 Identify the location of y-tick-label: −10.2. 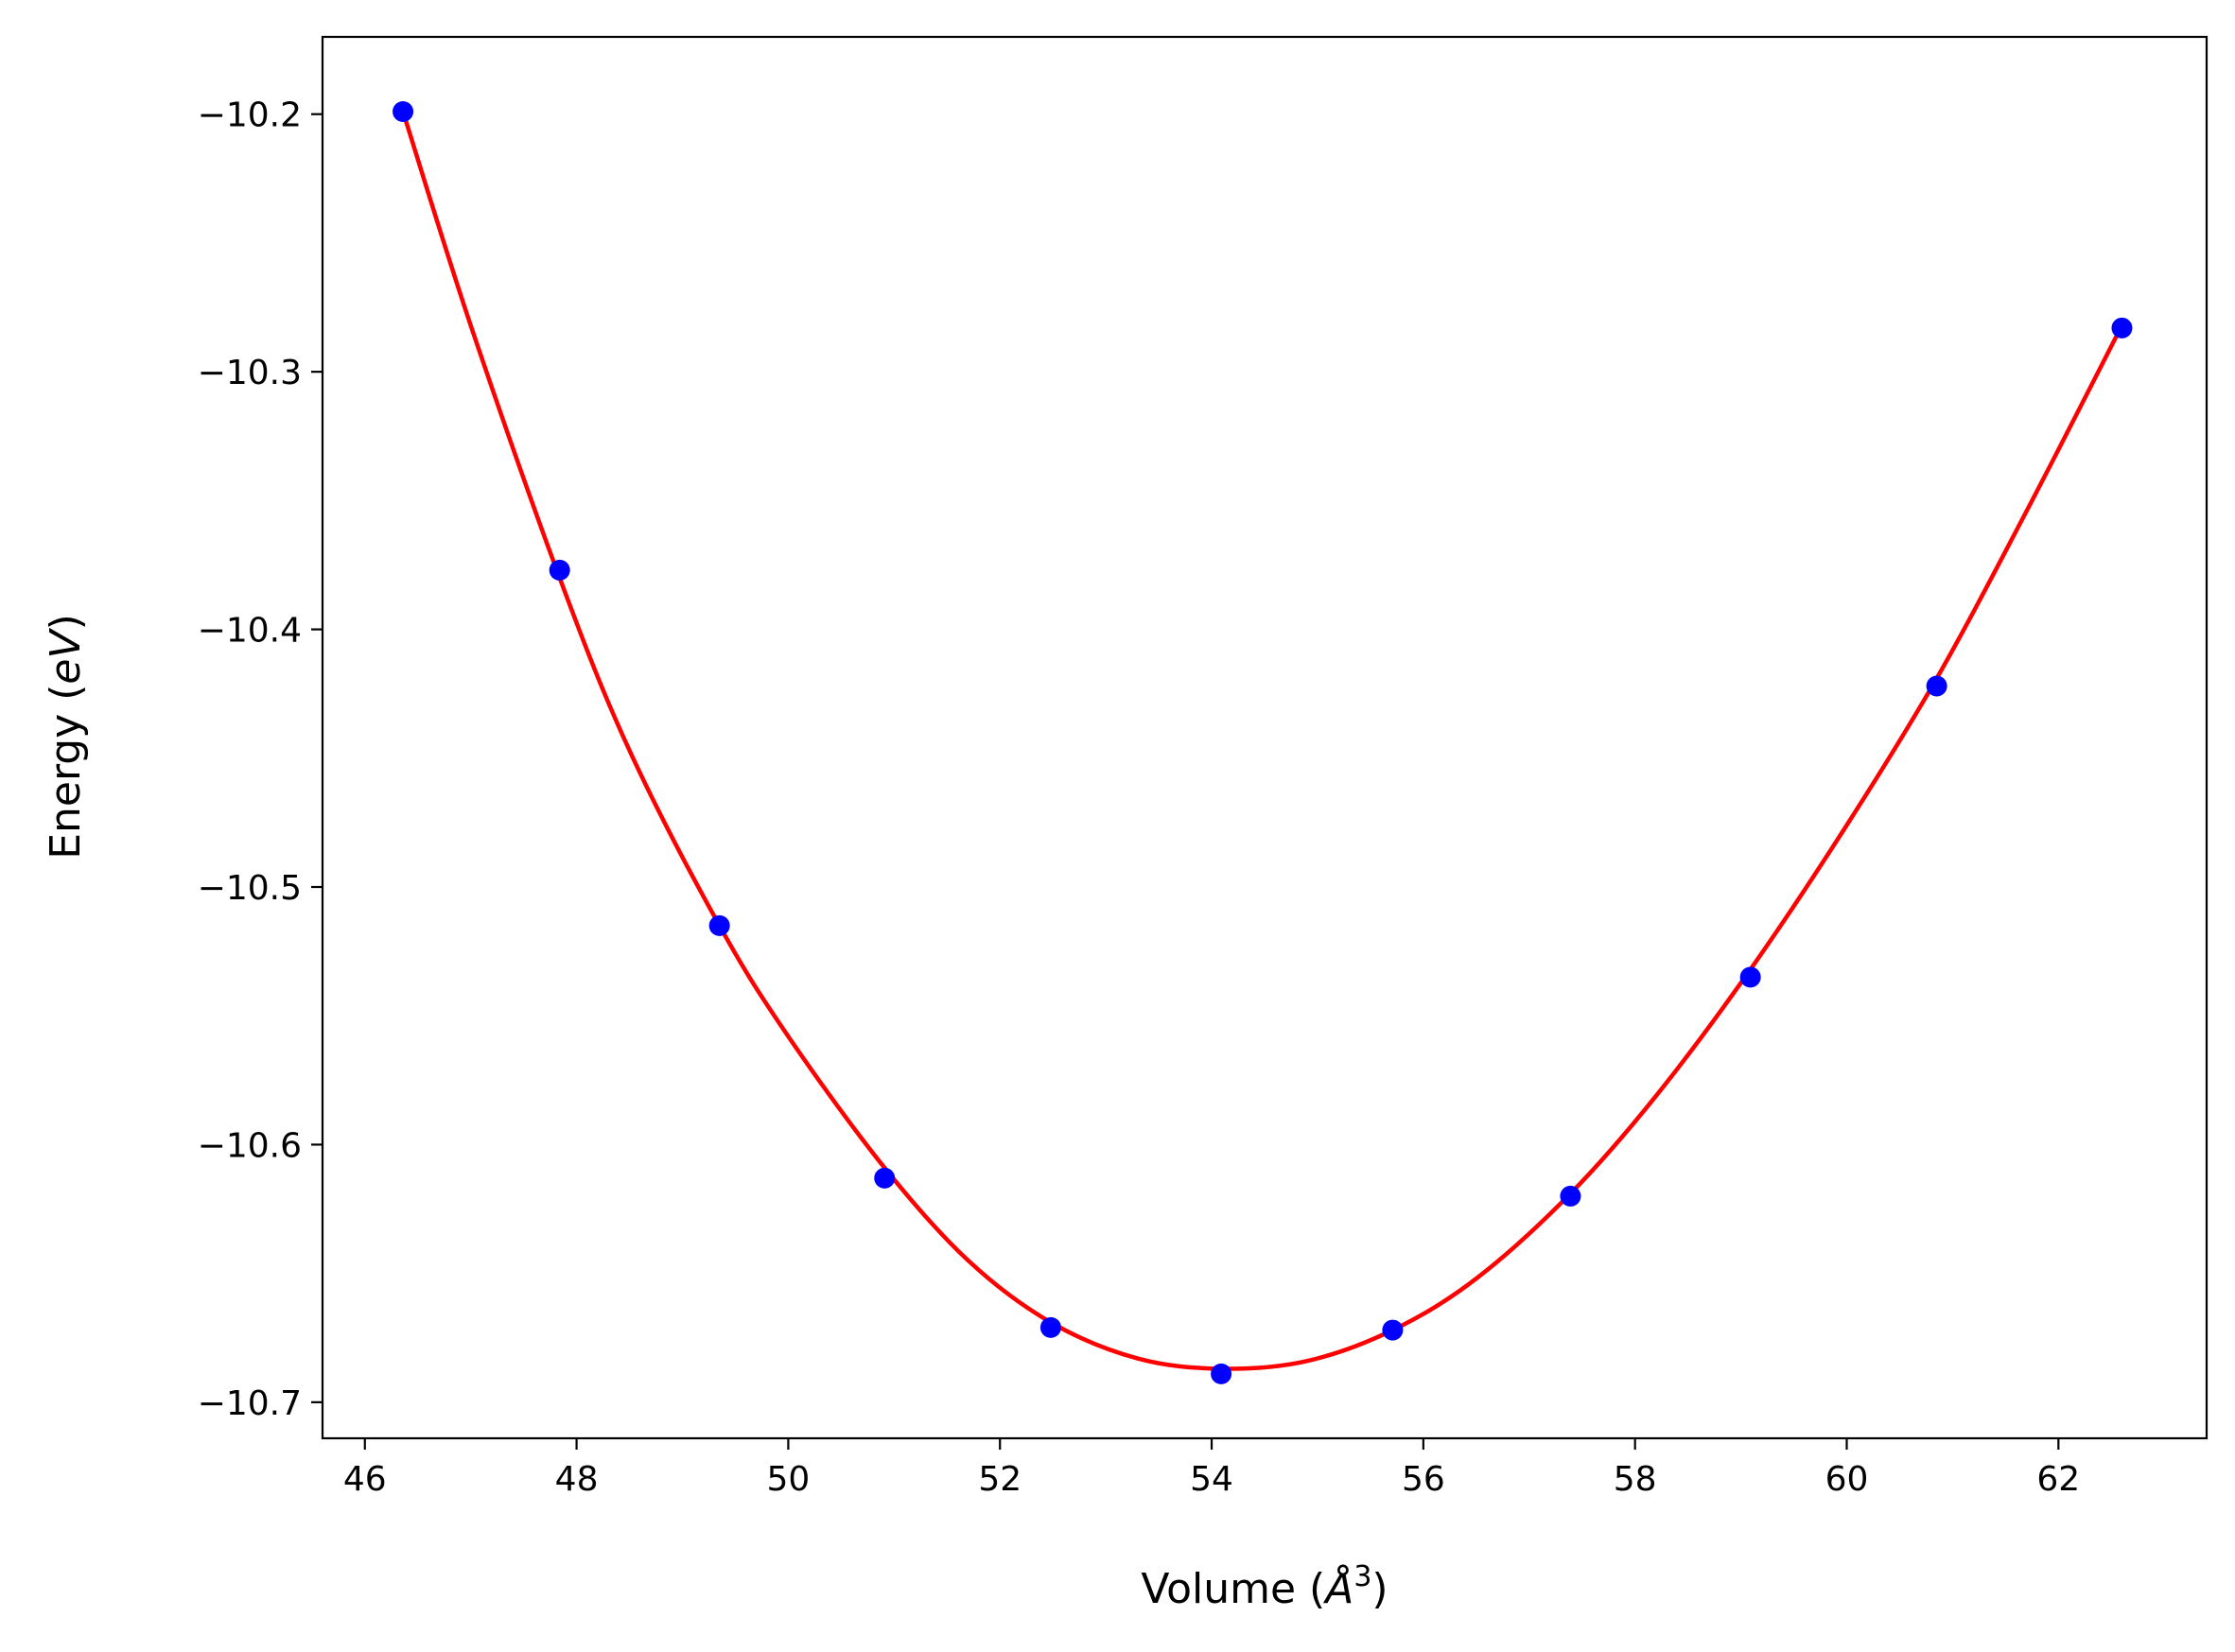
(250, 116).